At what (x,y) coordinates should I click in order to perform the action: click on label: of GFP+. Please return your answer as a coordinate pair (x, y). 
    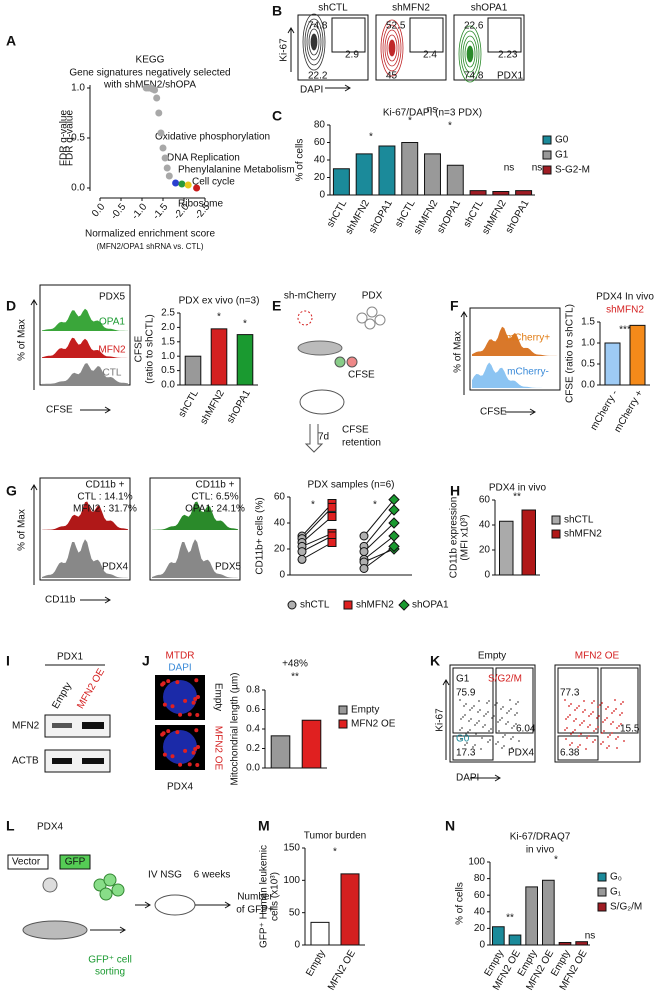
    Looking at the image, I should click on (255, 910).